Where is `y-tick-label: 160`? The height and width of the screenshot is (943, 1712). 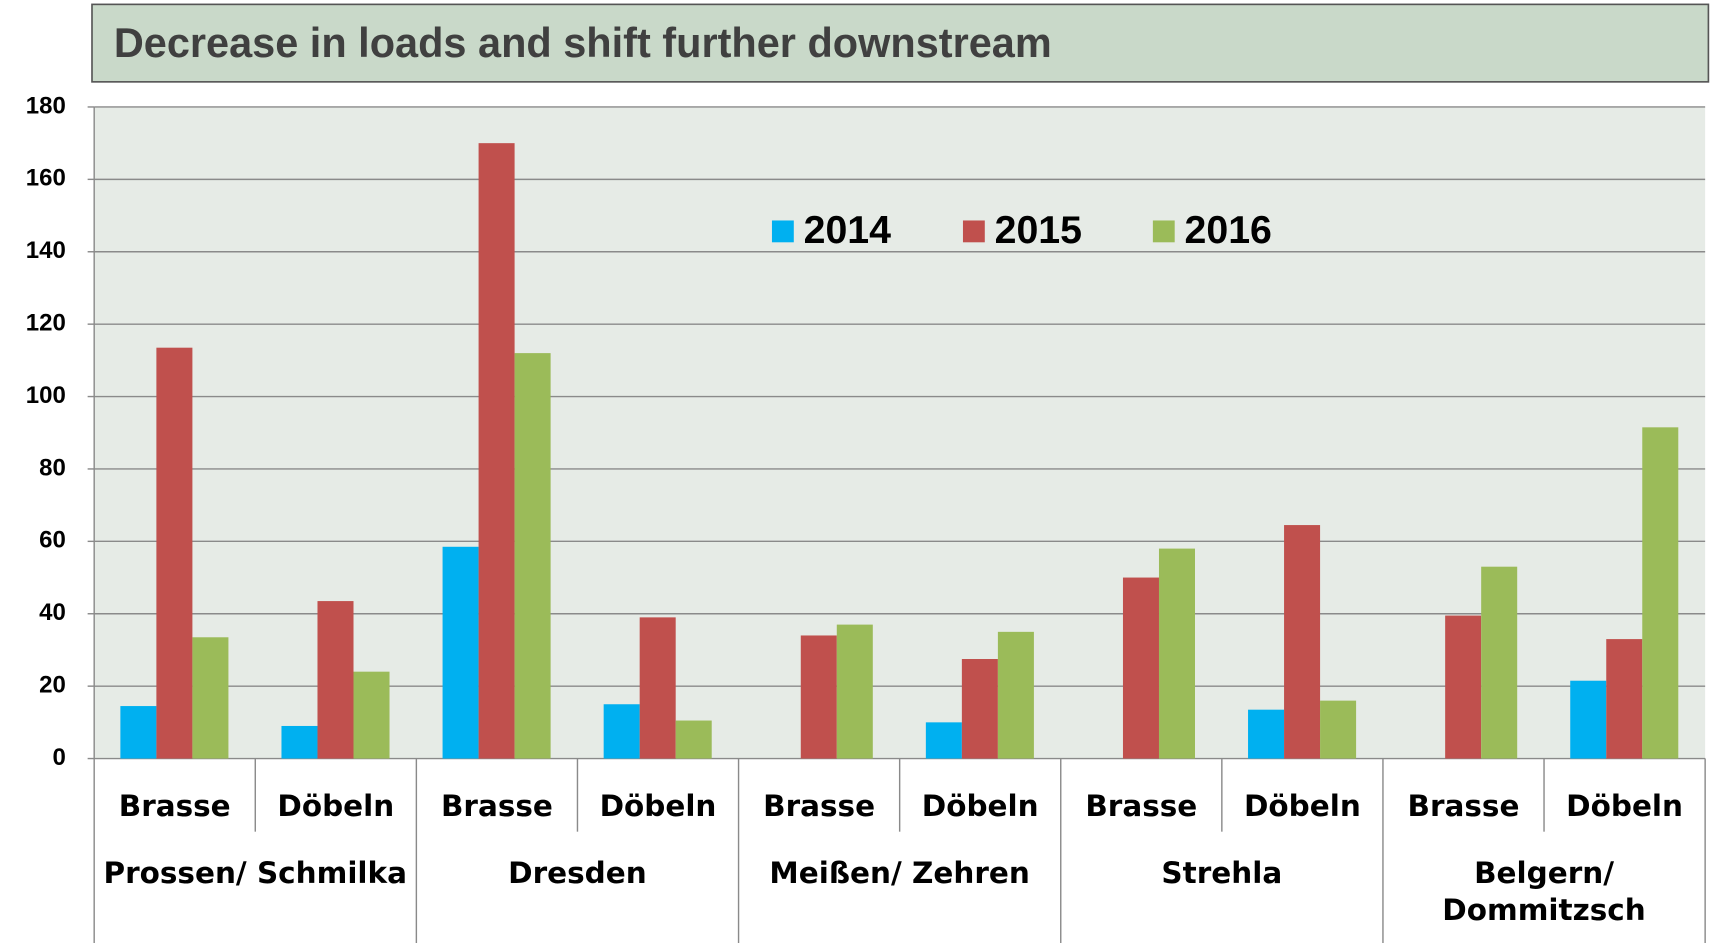
y-tick-label: 160 is located at coordinates (46, 178).